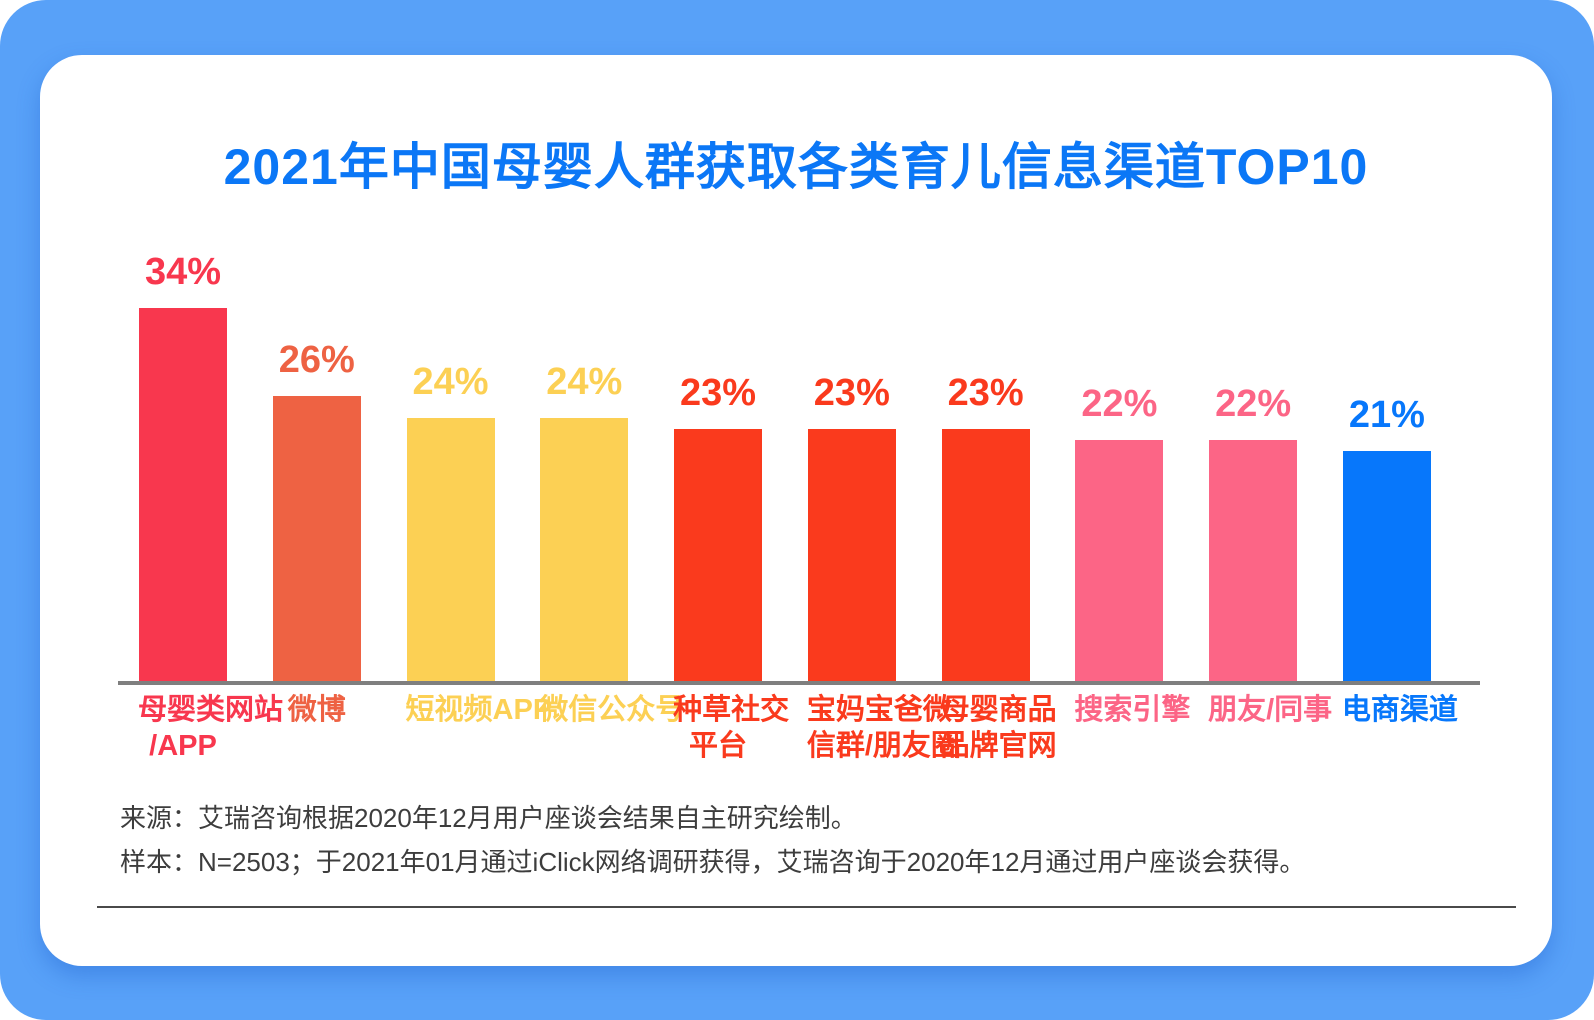 The width and height of the screenshot is (1594, 1020). What do you see at coordinates (316, 710) in the screenshot?
I see `bar-category-label: 微博` at bounding box center [316, 710].